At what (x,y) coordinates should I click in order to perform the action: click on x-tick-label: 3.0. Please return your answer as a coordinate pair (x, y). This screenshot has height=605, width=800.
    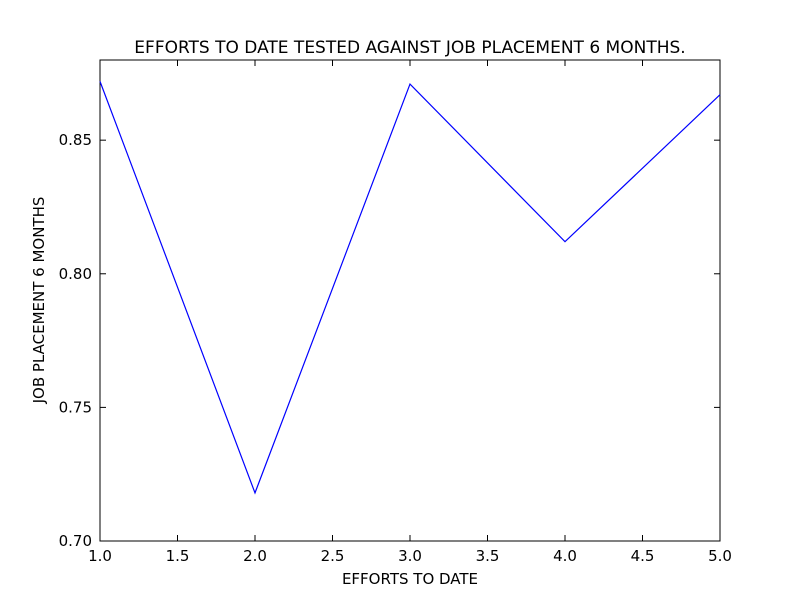
    Looking at the image, I should click on (410, 556).